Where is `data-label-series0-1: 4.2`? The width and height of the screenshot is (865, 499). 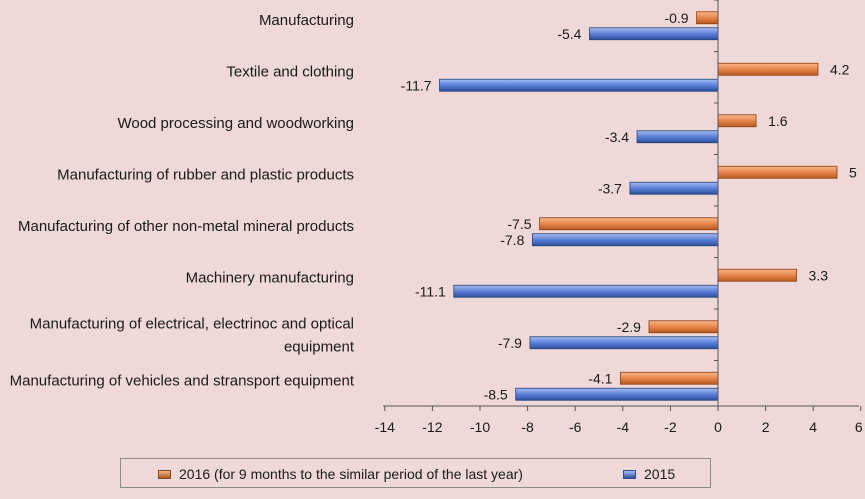 data-label-series0-1: 4.2 is located at coordinates (840, 69).